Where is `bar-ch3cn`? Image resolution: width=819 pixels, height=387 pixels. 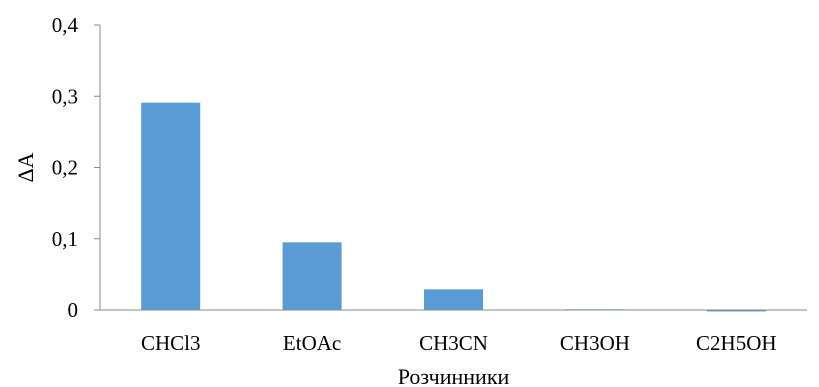 bar-ch3cn is located at coordinates (453, 299).